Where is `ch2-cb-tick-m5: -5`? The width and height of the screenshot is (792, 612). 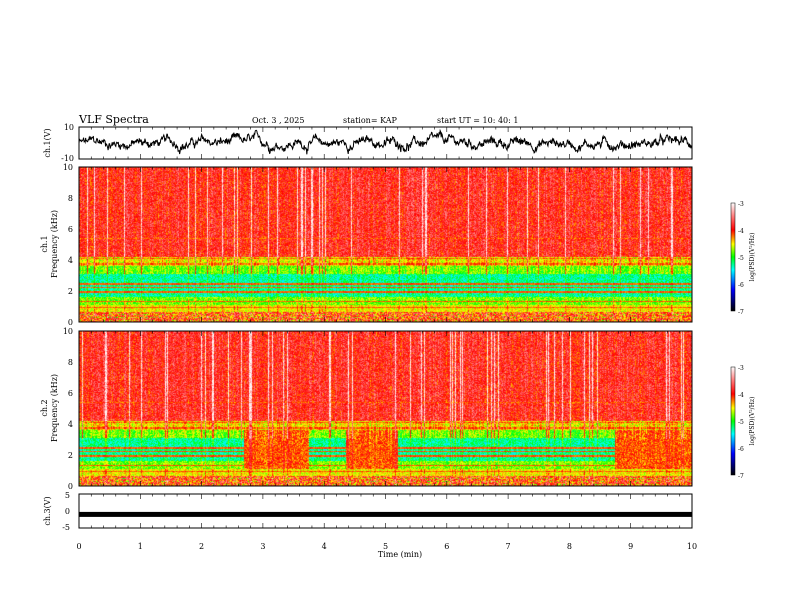
ch2-cb-tick-m5: -5 is located at coordinates (741, 422).